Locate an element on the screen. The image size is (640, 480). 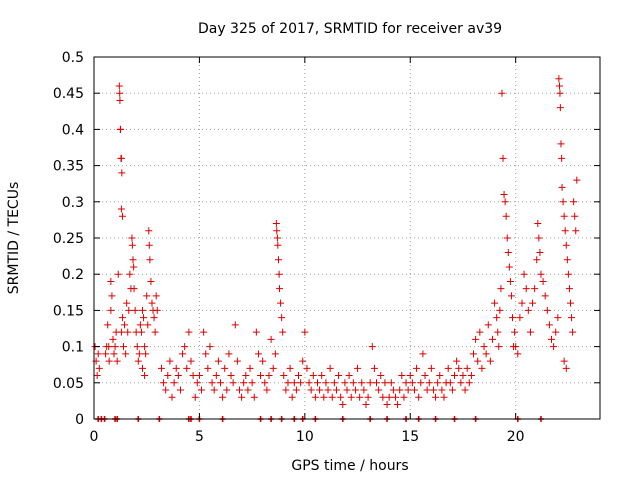
y-tick-label: 0.2 is located at coordinates (73, 275).